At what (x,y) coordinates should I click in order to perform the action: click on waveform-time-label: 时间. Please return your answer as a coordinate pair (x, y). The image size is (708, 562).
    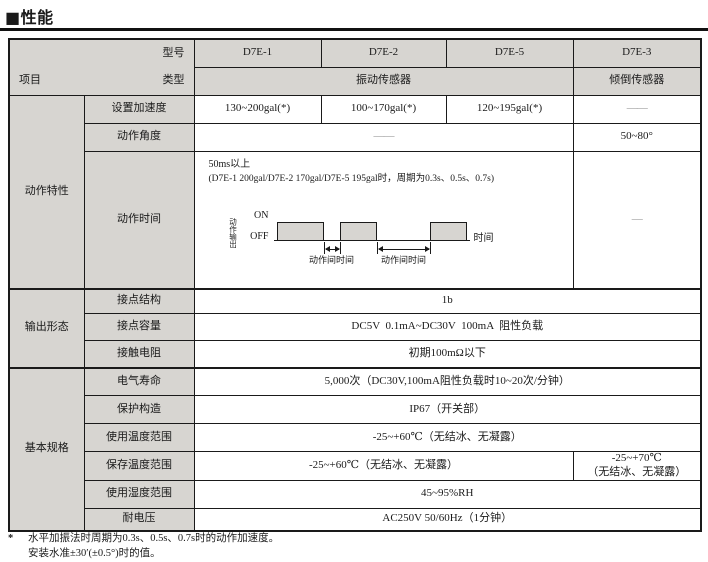
    Looking at the image, I should click on (483, 238).